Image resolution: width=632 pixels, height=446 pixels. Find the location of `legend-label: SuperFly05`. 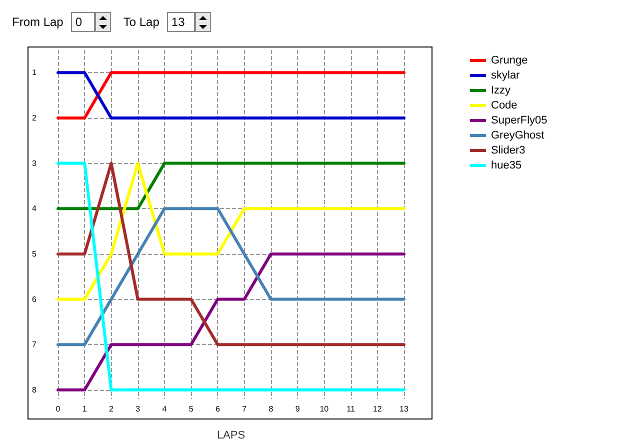

legend-label: SuperFly05 is located at coordinates (519, 120).